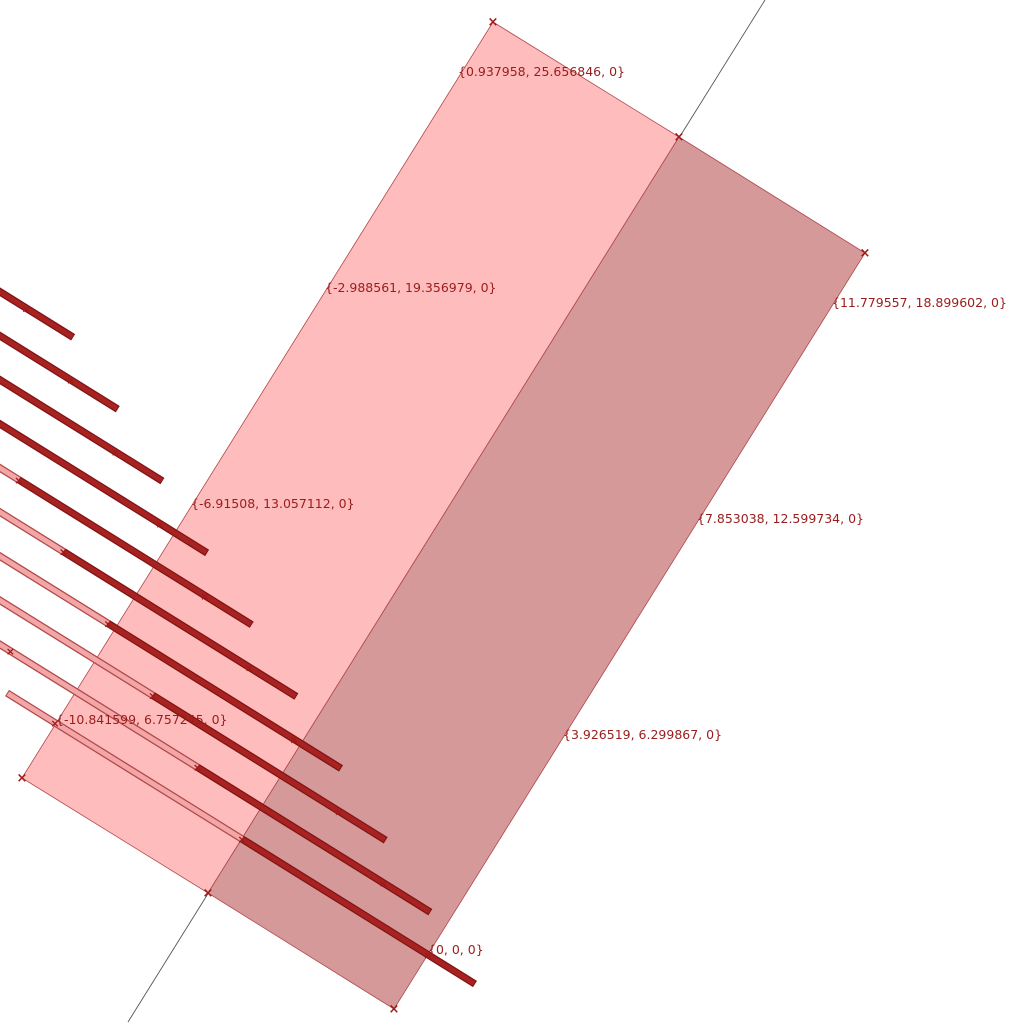 The image size is (1023, 1028). What do you see at coordinates (142, 719) in the screenshot?
I see `coord-label: {-10.841599, 6.757245, 0}` at bounding box center [142, 719].